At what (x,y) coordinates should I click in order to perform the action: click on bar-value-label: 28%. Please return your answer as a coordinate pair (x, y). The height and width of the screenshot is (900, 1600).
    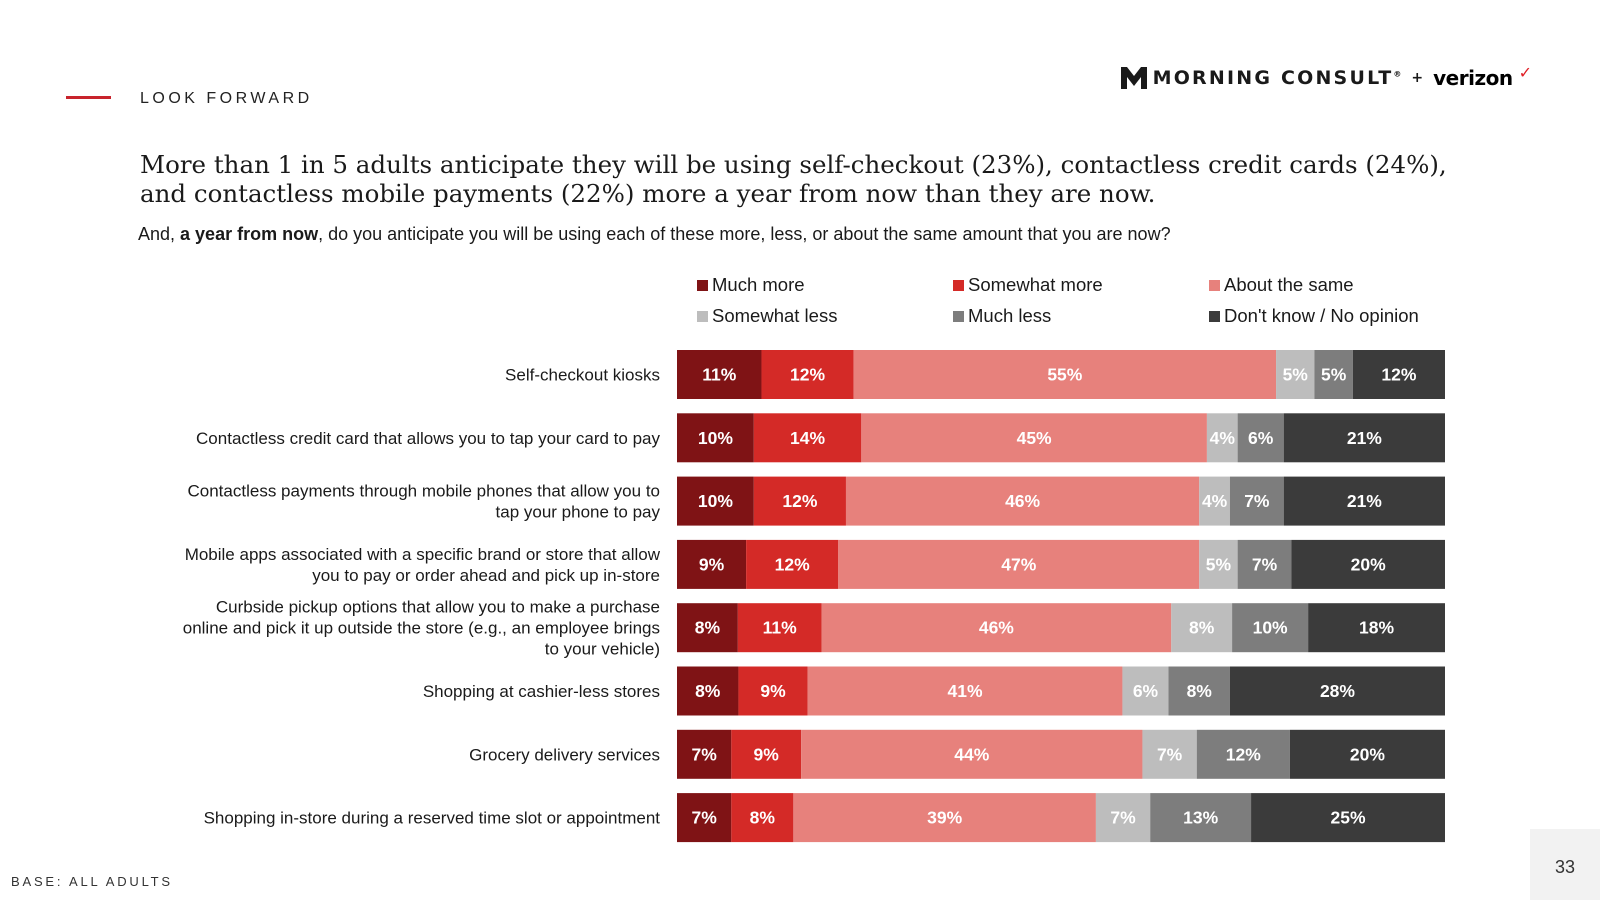
    Looking at the image, I should click on (1337, 691).